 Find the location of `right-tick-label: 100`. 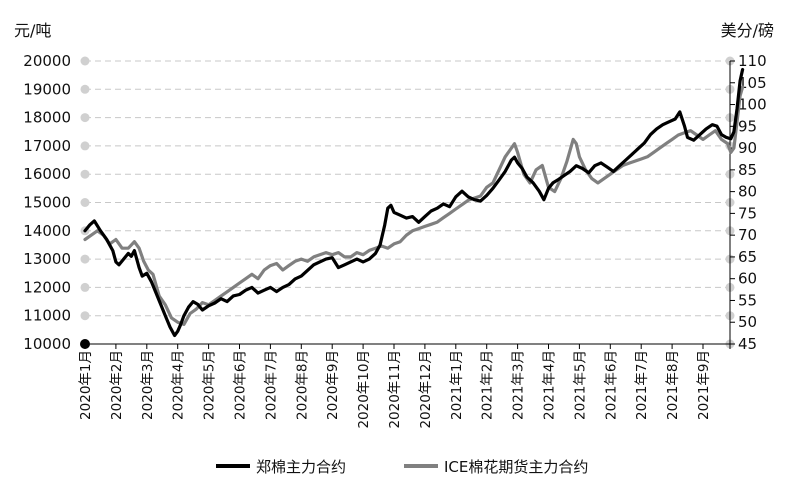

right-tick-label: 100 is located at coordinates (752, 105).